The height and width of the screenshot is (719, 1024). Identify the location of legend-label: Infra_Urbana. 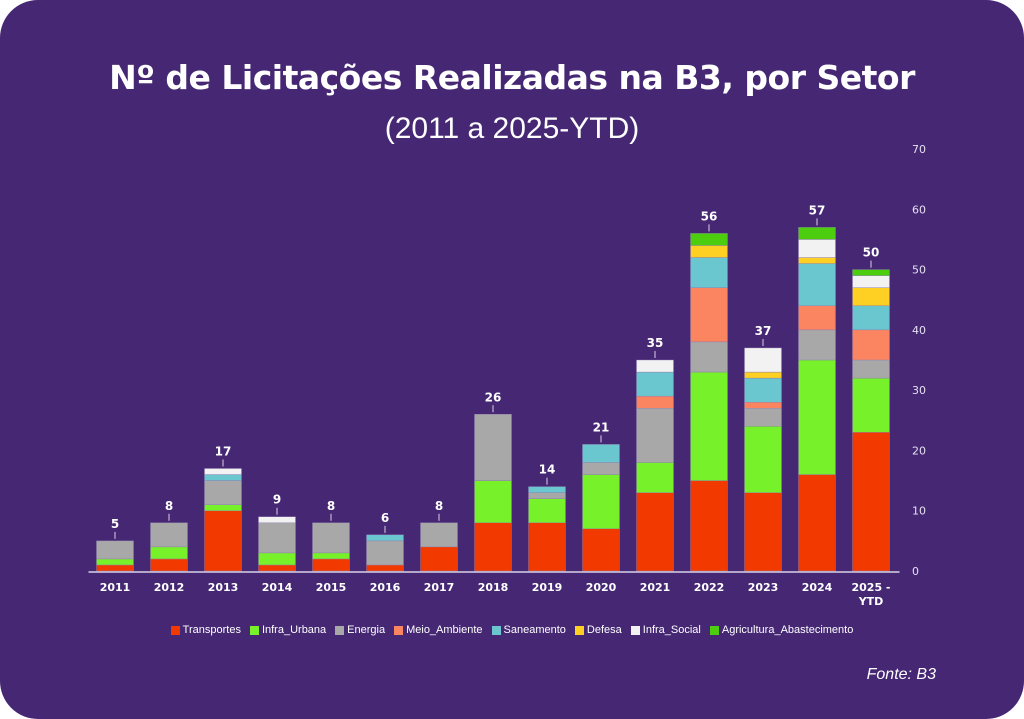
(294, 630).